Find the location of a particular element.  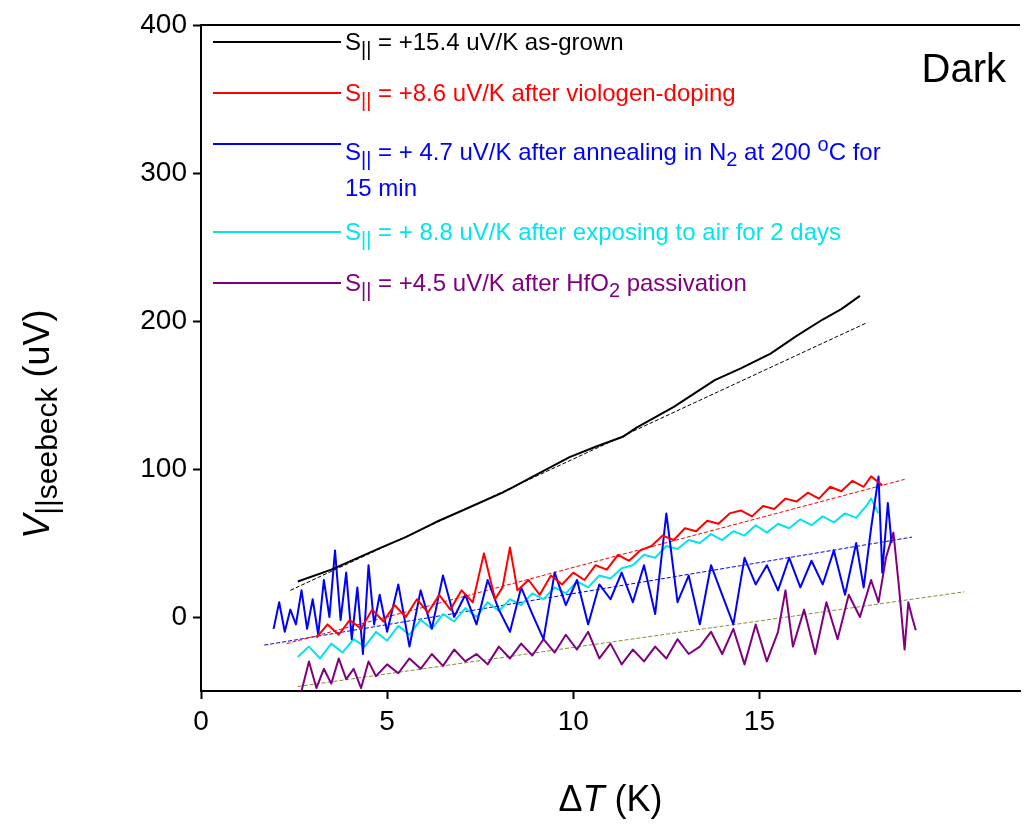

y-tick-label: 300 is located at coordinates (163, 171).